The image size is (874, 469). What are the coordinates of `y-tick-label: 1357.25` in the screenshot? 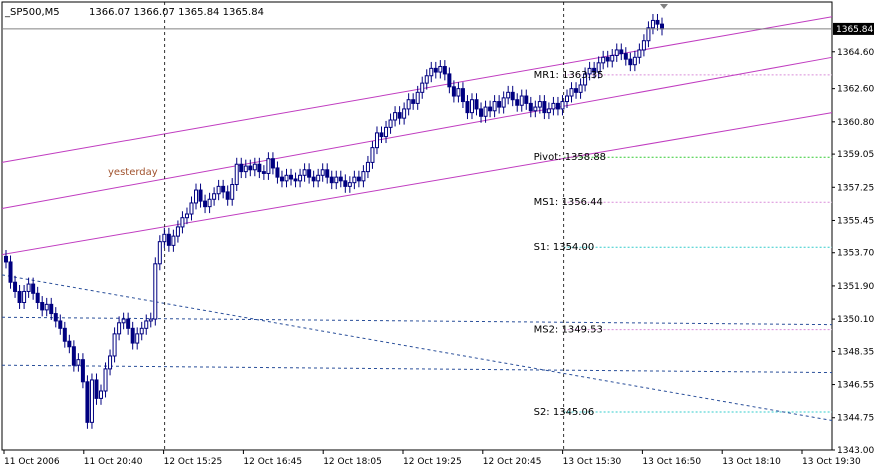 It's located at (855, 188).